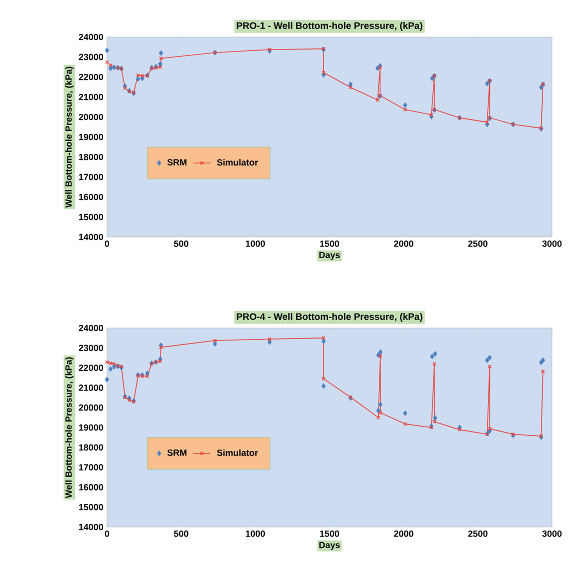  I want to click on chart-title: PRO-4 - Well Bottom-hole Pressure, (kPa), so click(329, 317).